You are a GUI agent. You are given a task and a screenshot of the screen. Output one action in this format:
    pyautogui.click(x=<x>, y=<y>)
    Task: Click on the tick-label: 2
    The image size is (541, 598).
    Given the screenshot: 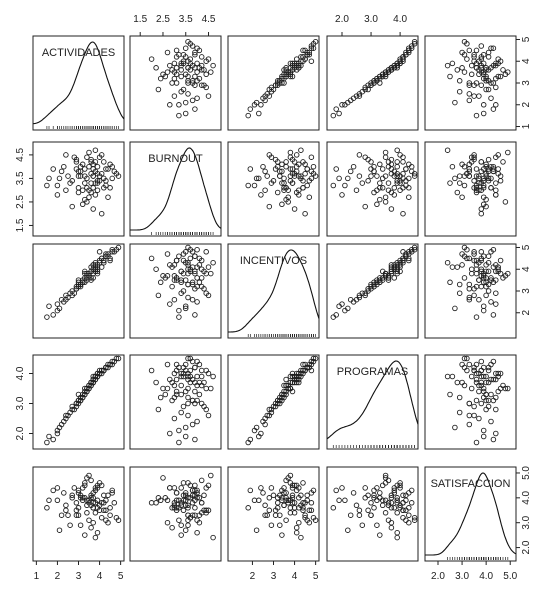 What is the action you would take?
    pyautogui.click(x=253, y=576)
    